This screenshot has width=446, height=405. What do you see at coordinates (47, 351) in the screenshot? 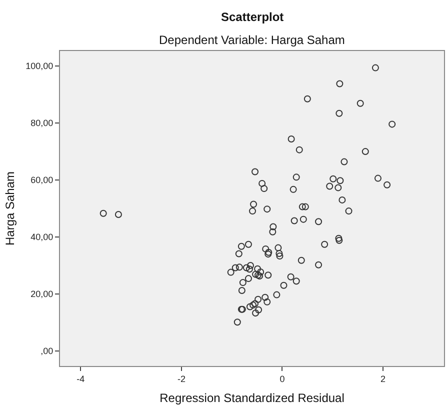
I see `y-tick-label: ,00` at bounding box center [47, 351].